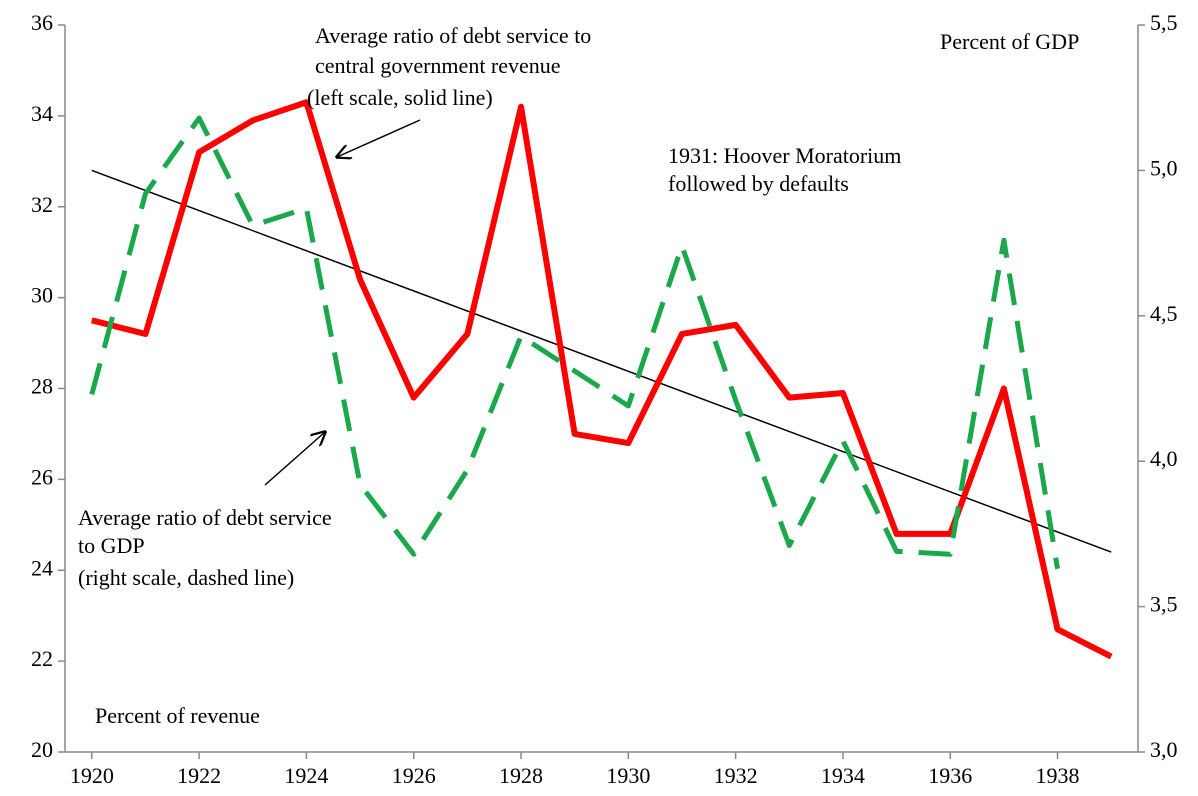  Describe the element at coordinates (736, 775) in the screenshot. I see `x-tick-label: 1932` at that location.